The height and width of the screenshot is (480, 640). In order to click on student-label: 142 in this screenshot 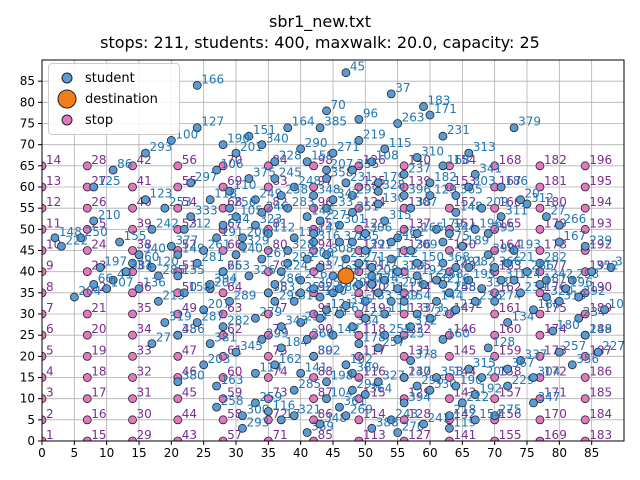, I will do `click(348, 329)`.